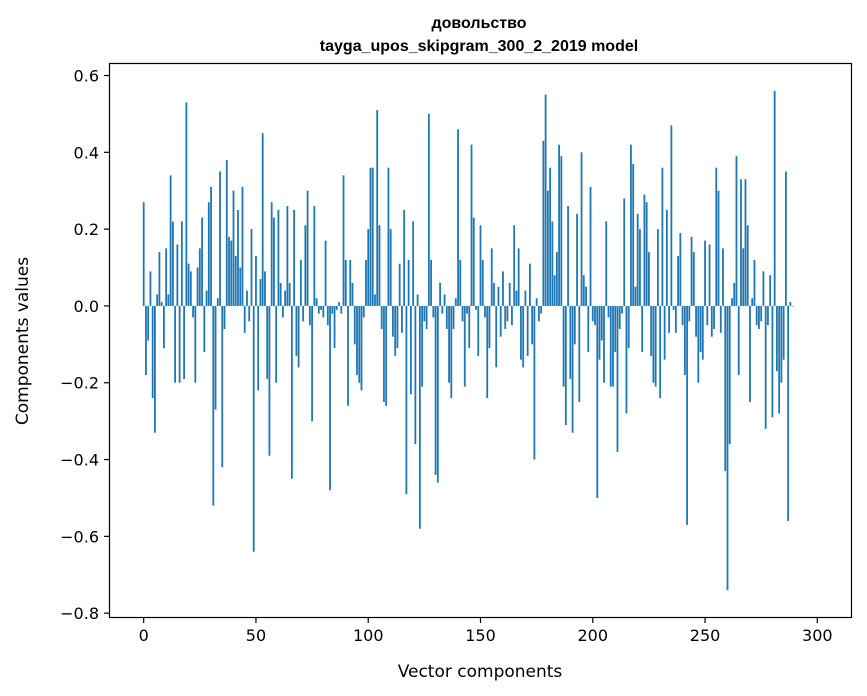 This screenshot has height=696, width=867. I want to click on y-tick-label: −0.8, so click(79, 613).